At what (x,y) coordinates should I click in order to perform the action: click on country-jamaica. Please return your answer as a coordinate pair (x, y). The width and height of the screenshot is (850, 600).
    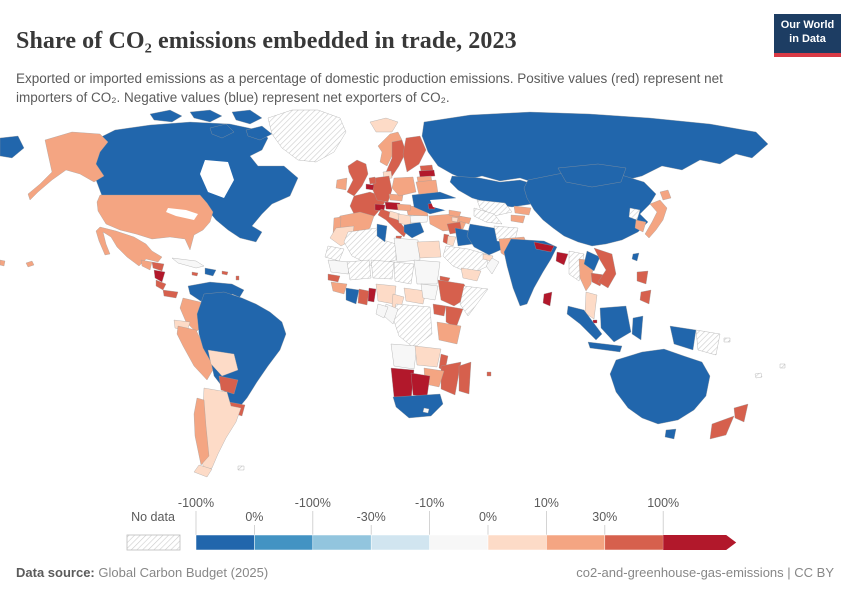
    Looking at the image, I should click on (195, 274).